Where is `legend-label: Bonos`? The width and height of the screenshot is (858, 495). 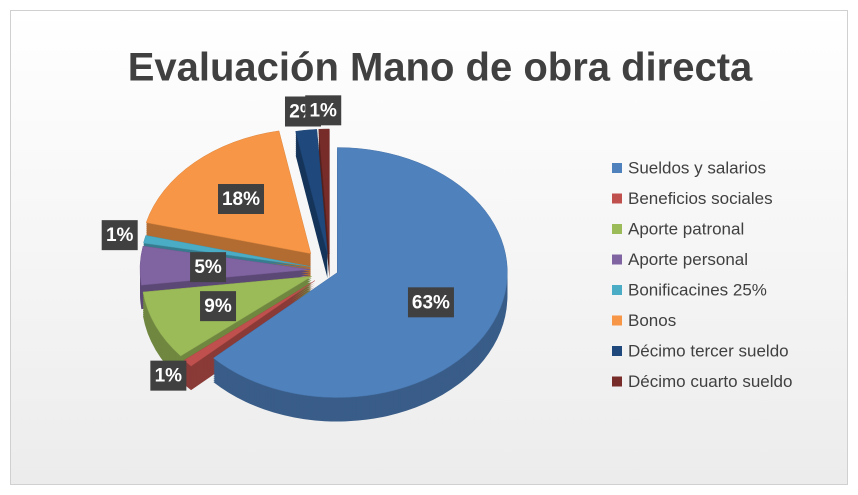
legend-label: Bonos is located at coordinates (652, 320).